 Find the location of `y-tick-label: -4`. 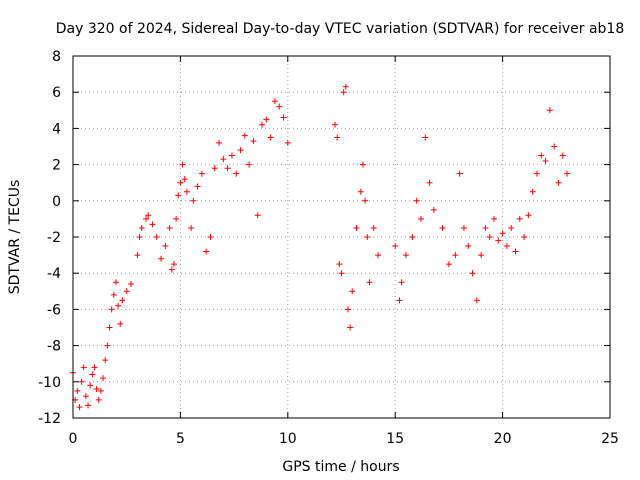

y-tick-label: -4 is located at coordinates (54, 274).